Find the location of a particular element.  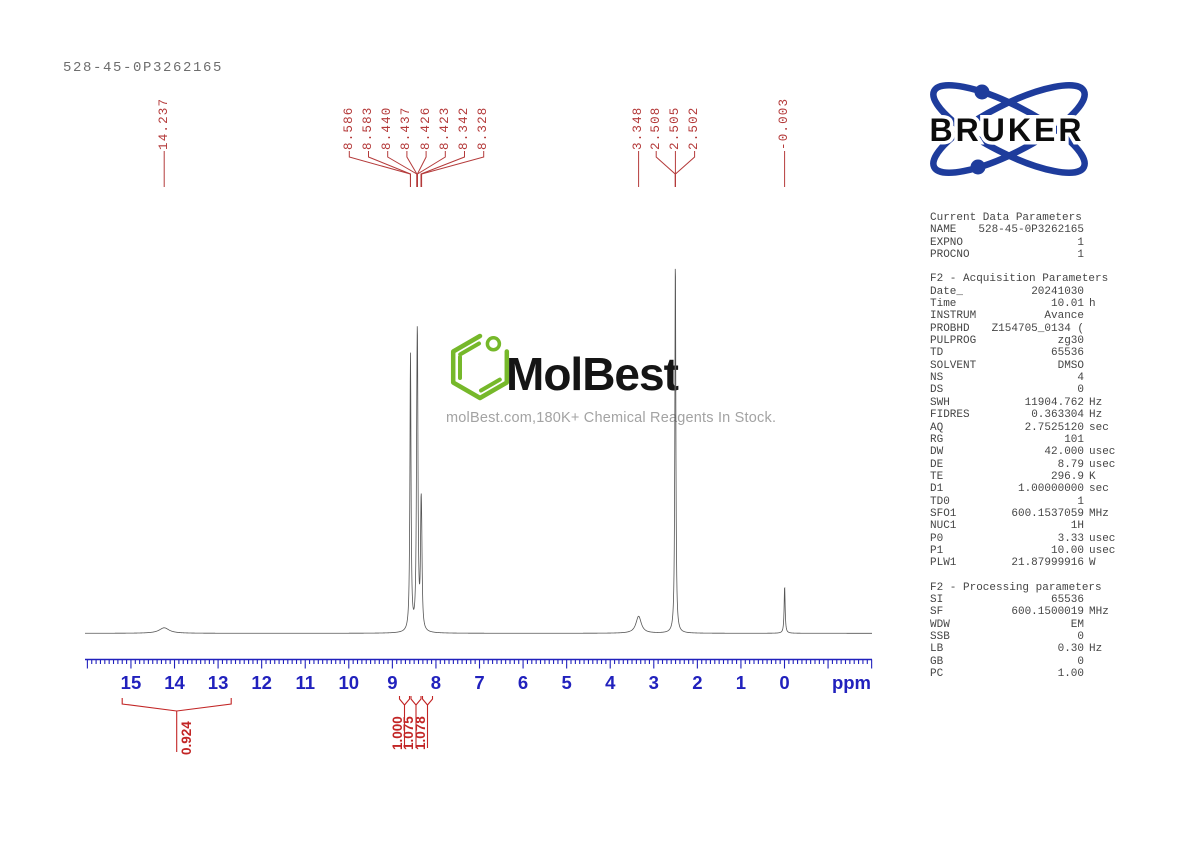

param-row: AQ 2.7525120 sec is located at coordinates (1025, 428).